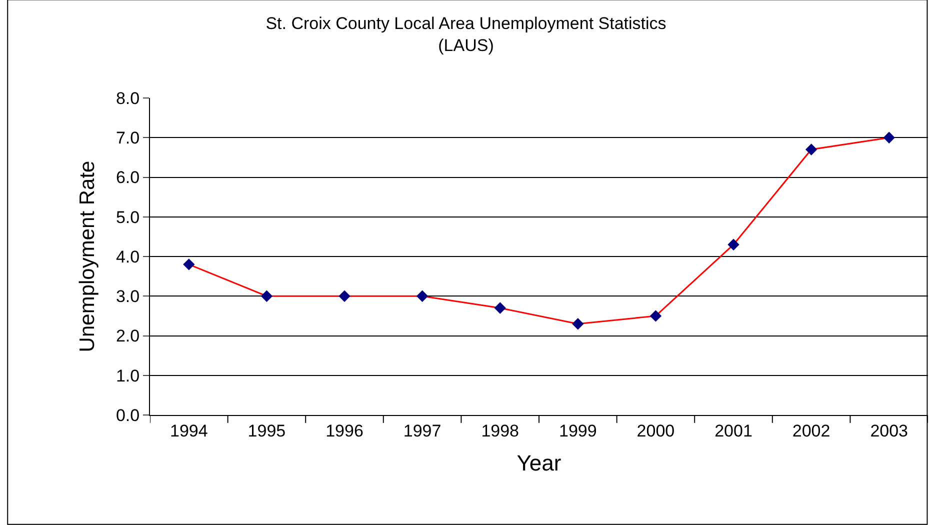 The width and height of the screenshot is (932, 525). I want to click on y-tick-label: 6.0, so click(128, 178).